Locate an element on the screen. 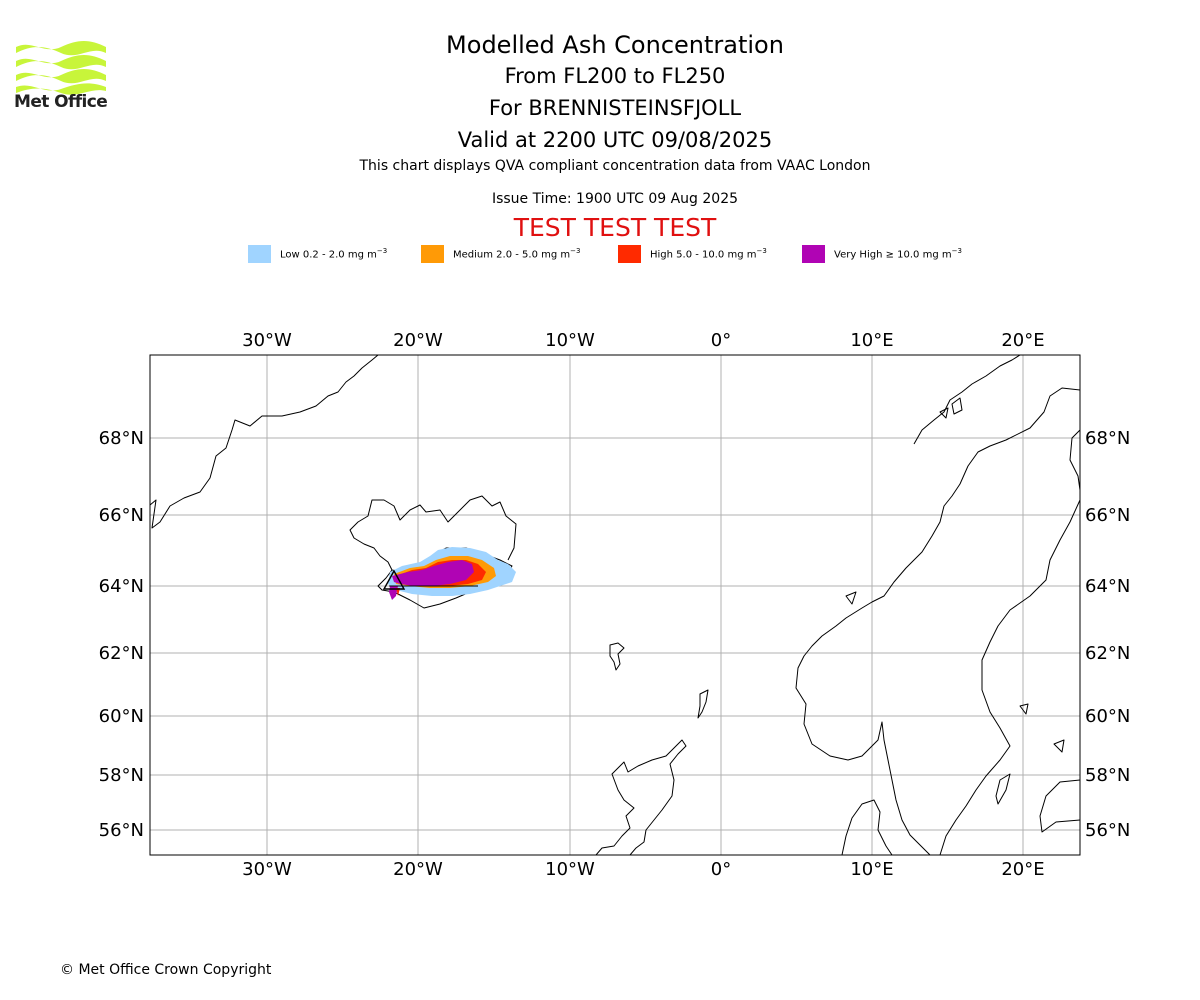 The image size is (1200, 1000). lat-label-left: 68°N is located at coordinates (121, 438).